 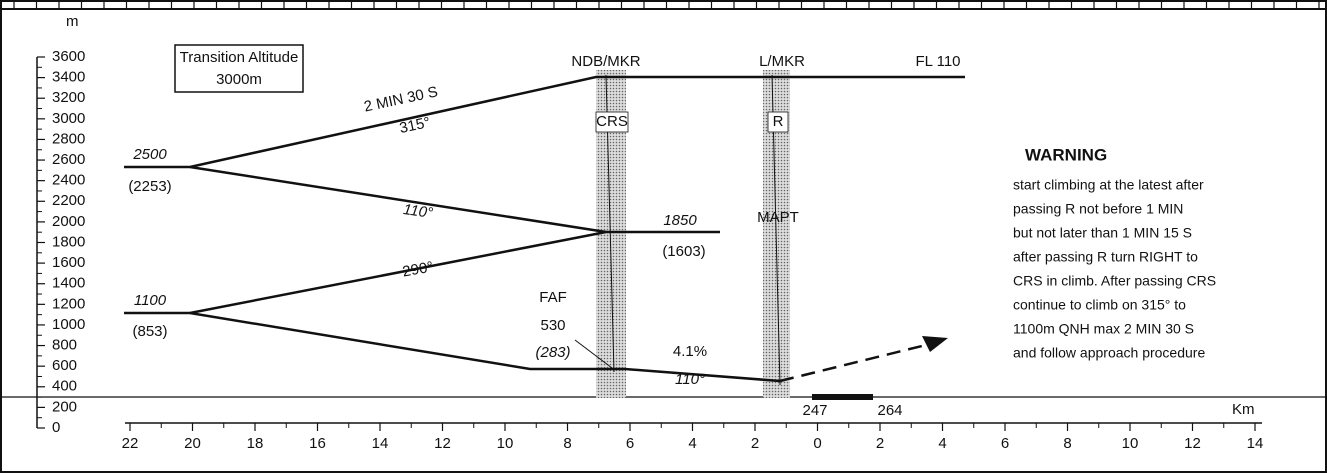 What do you see at coordinates (68, 138) in the screenshot?
I see `altitude-label: 2800` at bounding box center [68, 138].